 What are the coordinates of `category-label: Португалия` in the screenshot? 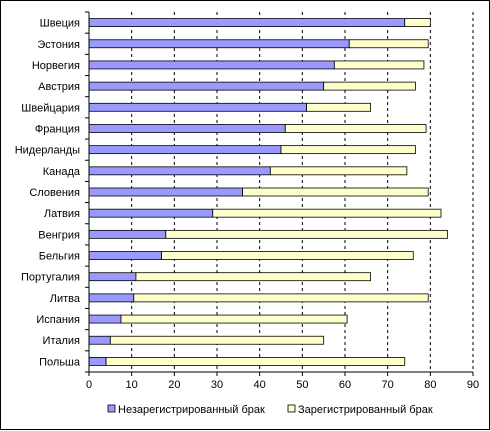 It's located at (50, 278).